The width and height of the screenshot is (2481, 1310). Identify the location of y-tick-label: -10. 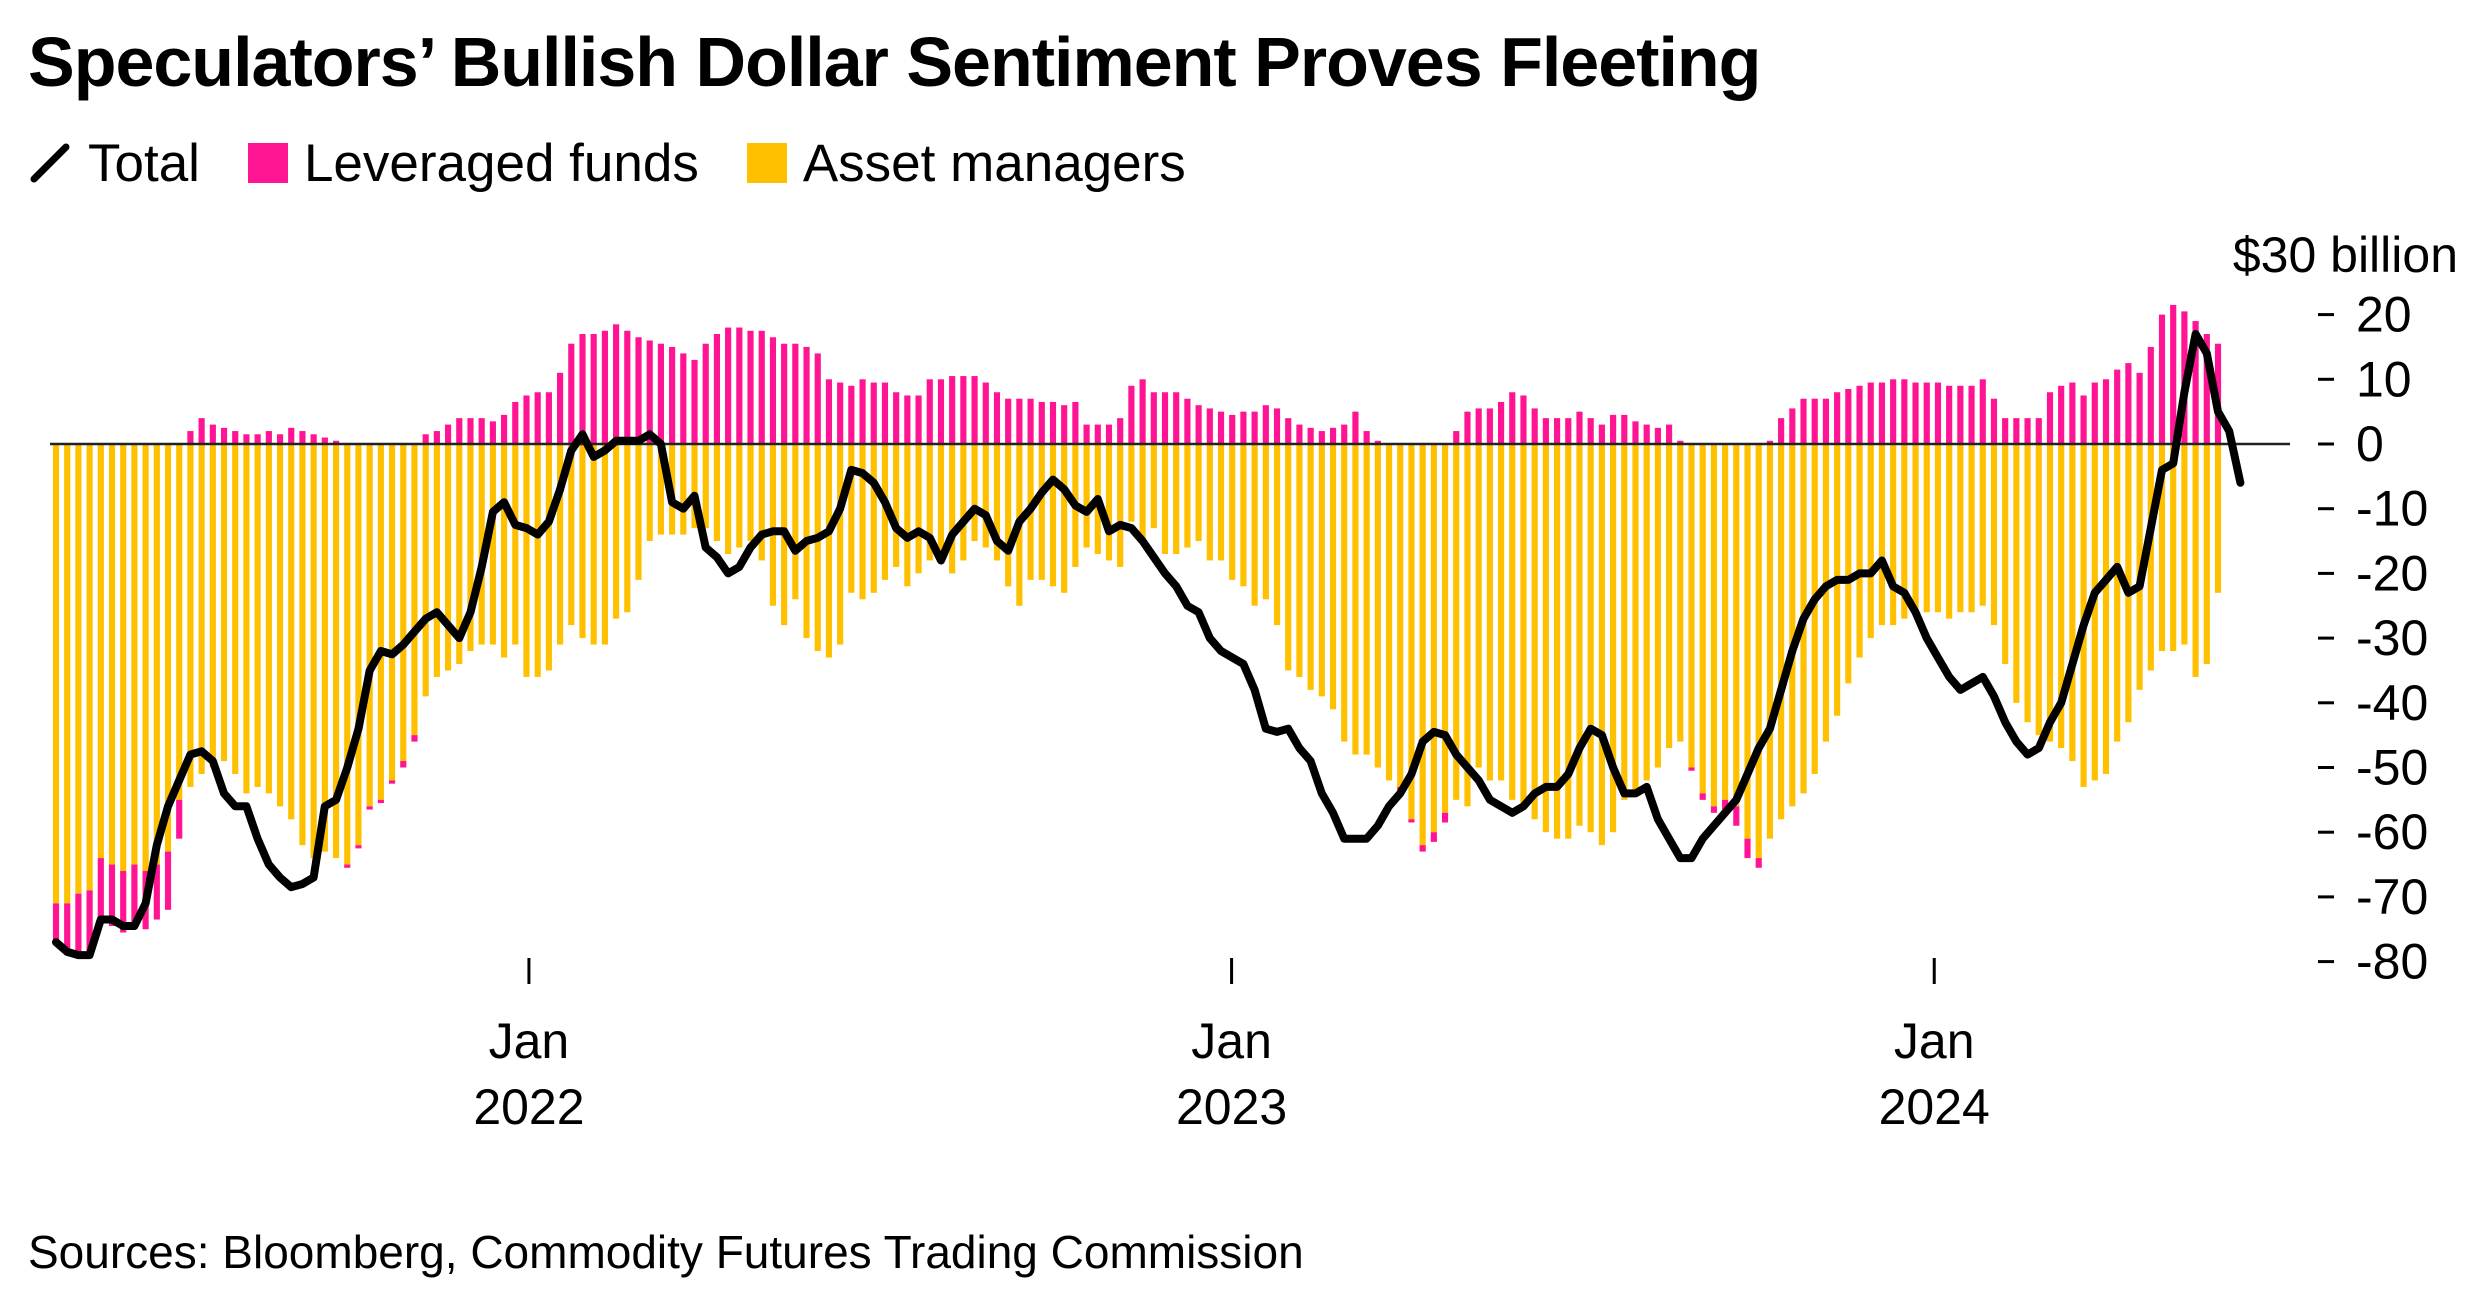
(2392, 509).